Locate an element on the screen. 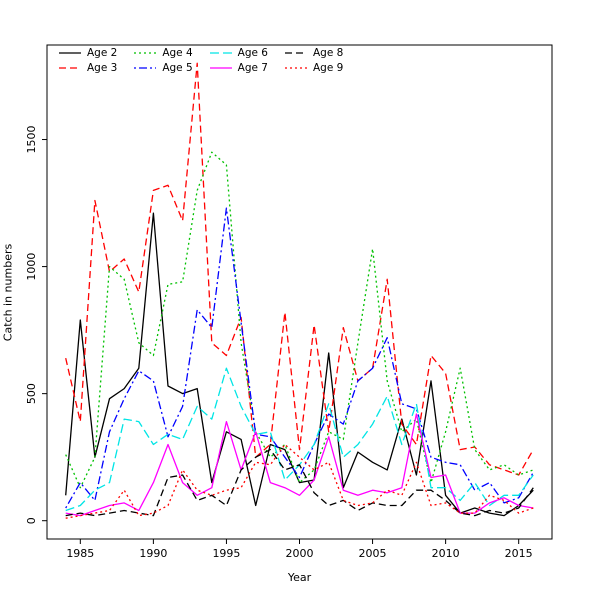  legend: Age 2 Age 3 Age 4 Age 5 Age 6 Age 7 Age 8 Age 9 is located at coordinates (200, 60).